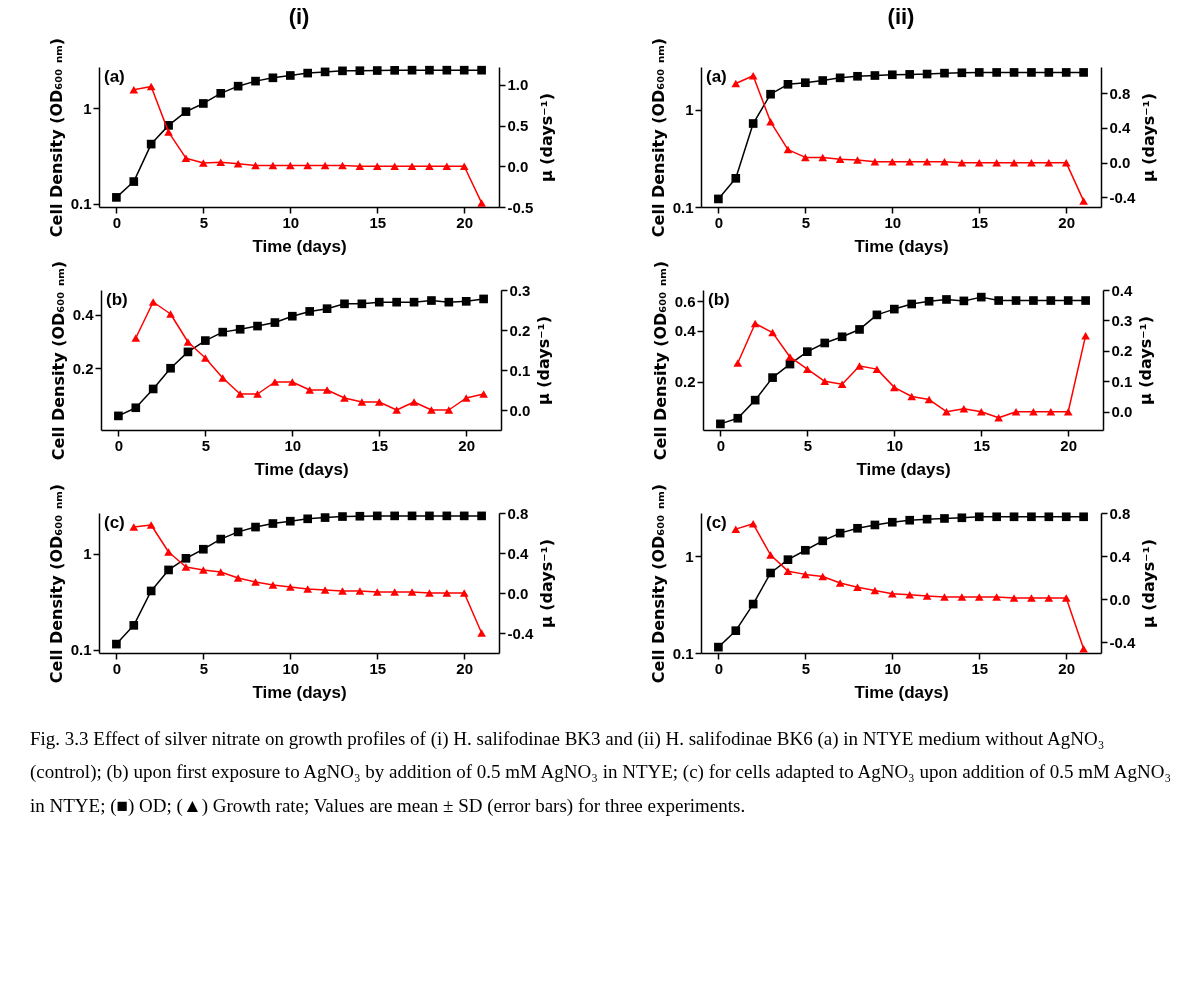 This screenshot has height=996, width=1204. What do you see at coordinates (83, 368) in the screenshot?
I see `y-tick-label: 0.2` at bounding box center [83, 368].